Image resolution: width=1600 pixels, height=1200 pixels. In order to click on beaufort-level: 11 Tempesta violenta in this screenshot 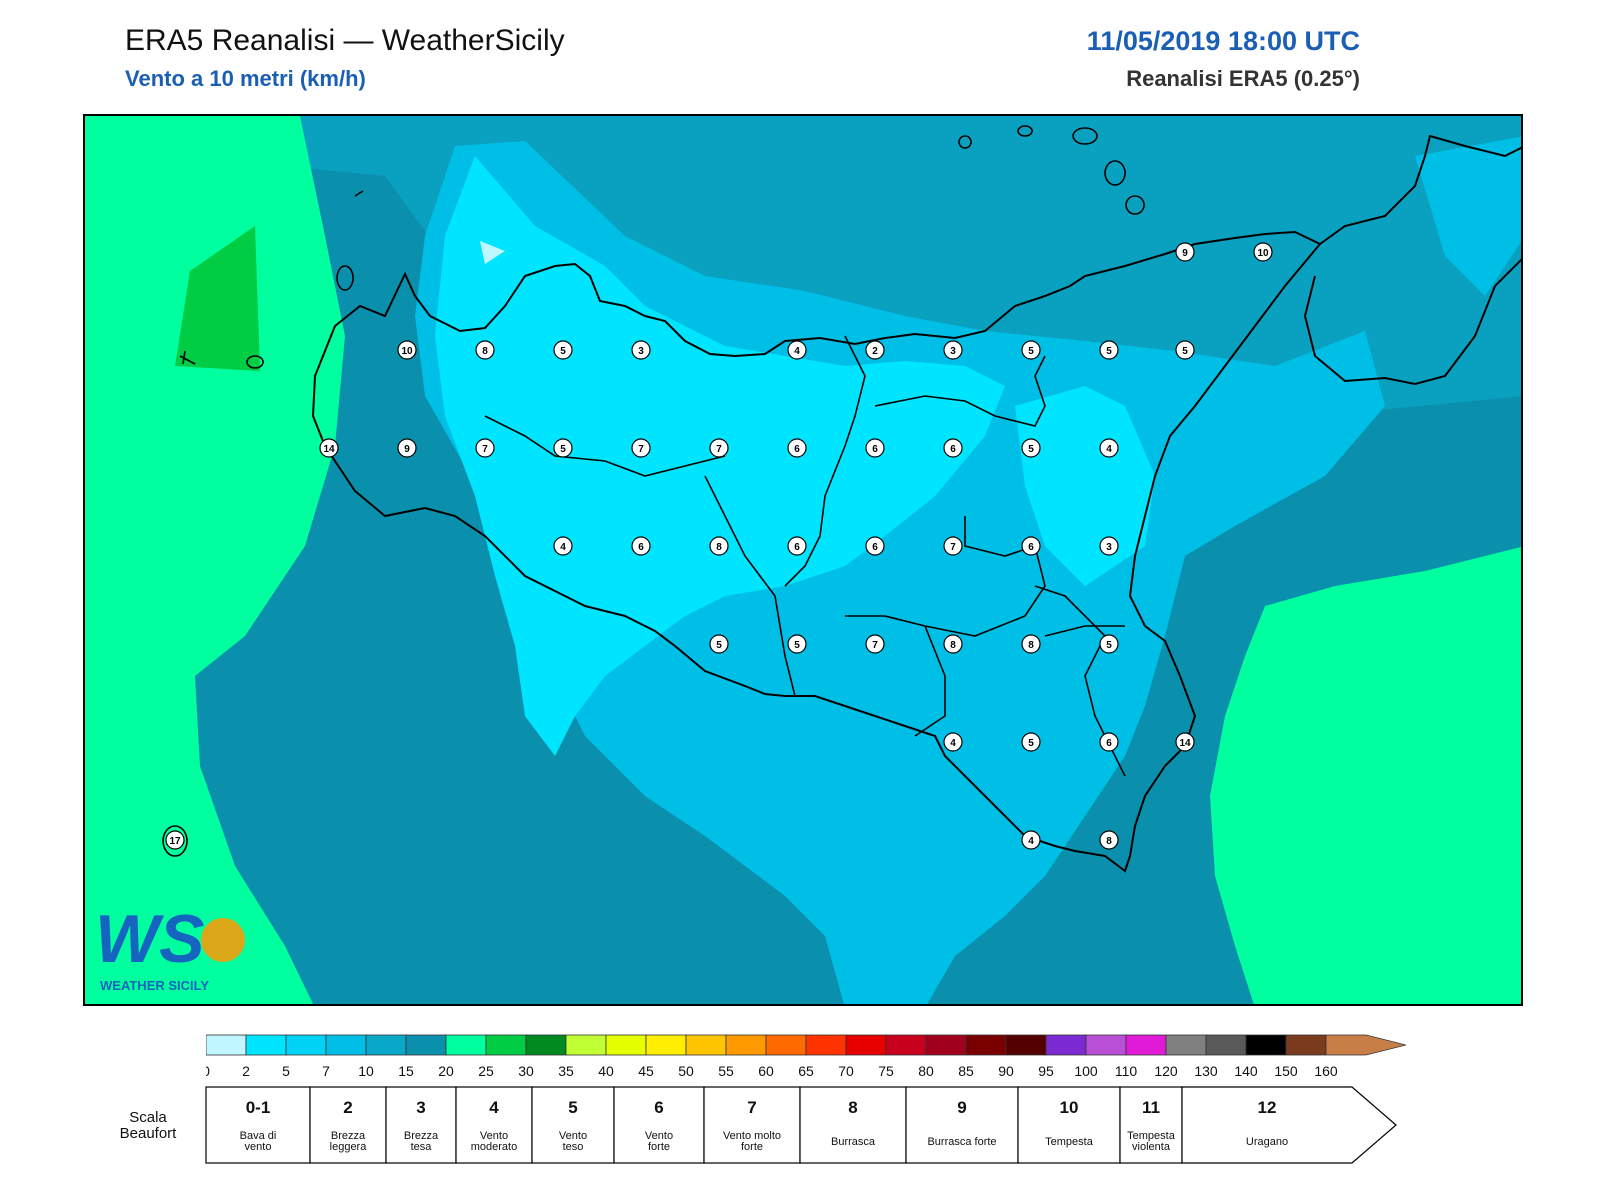, I will do `click(1151, 1125)`.